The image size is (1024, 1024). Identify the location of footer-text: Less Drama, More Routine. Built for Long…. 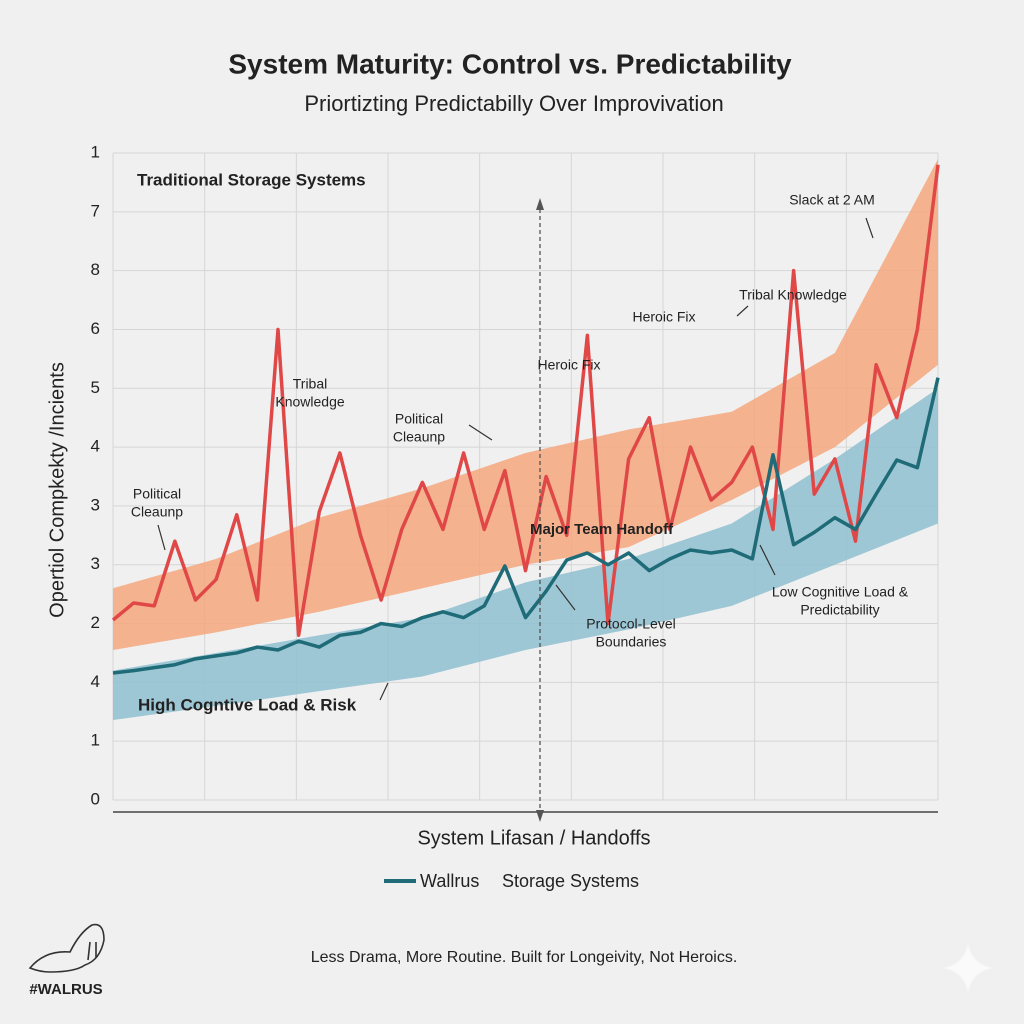
(524, 957).